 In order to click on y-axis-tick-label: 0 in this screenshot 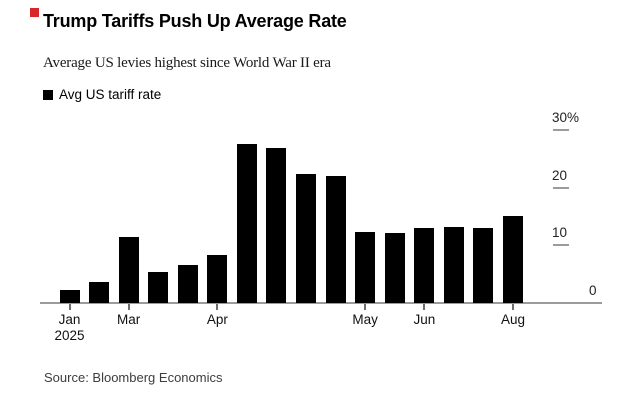, I will do `click(593, 290)`.